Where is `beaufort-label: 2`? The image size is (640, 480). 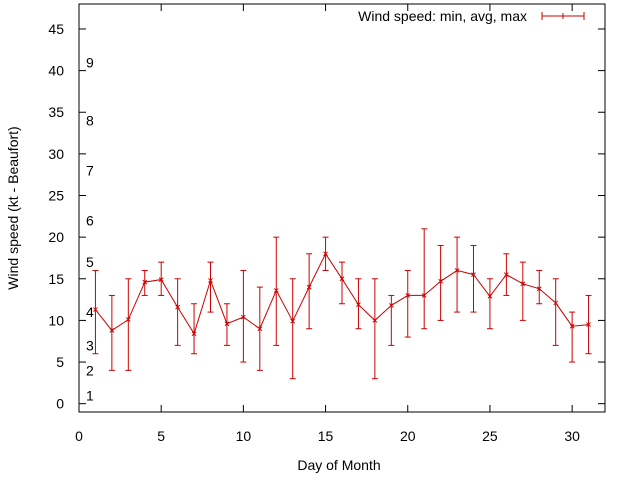 beaufort-label: 2 is located at coordinates (90, 370).